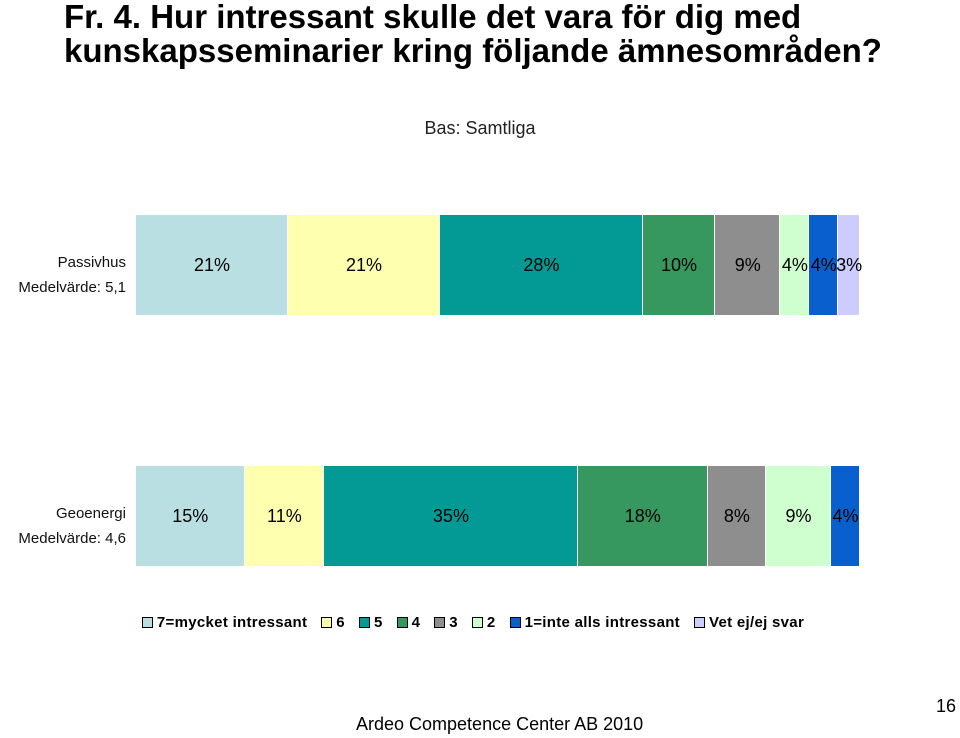 This screenshot has height=738, width=960. I want to click on value-label: 15%, so click(190, 516).